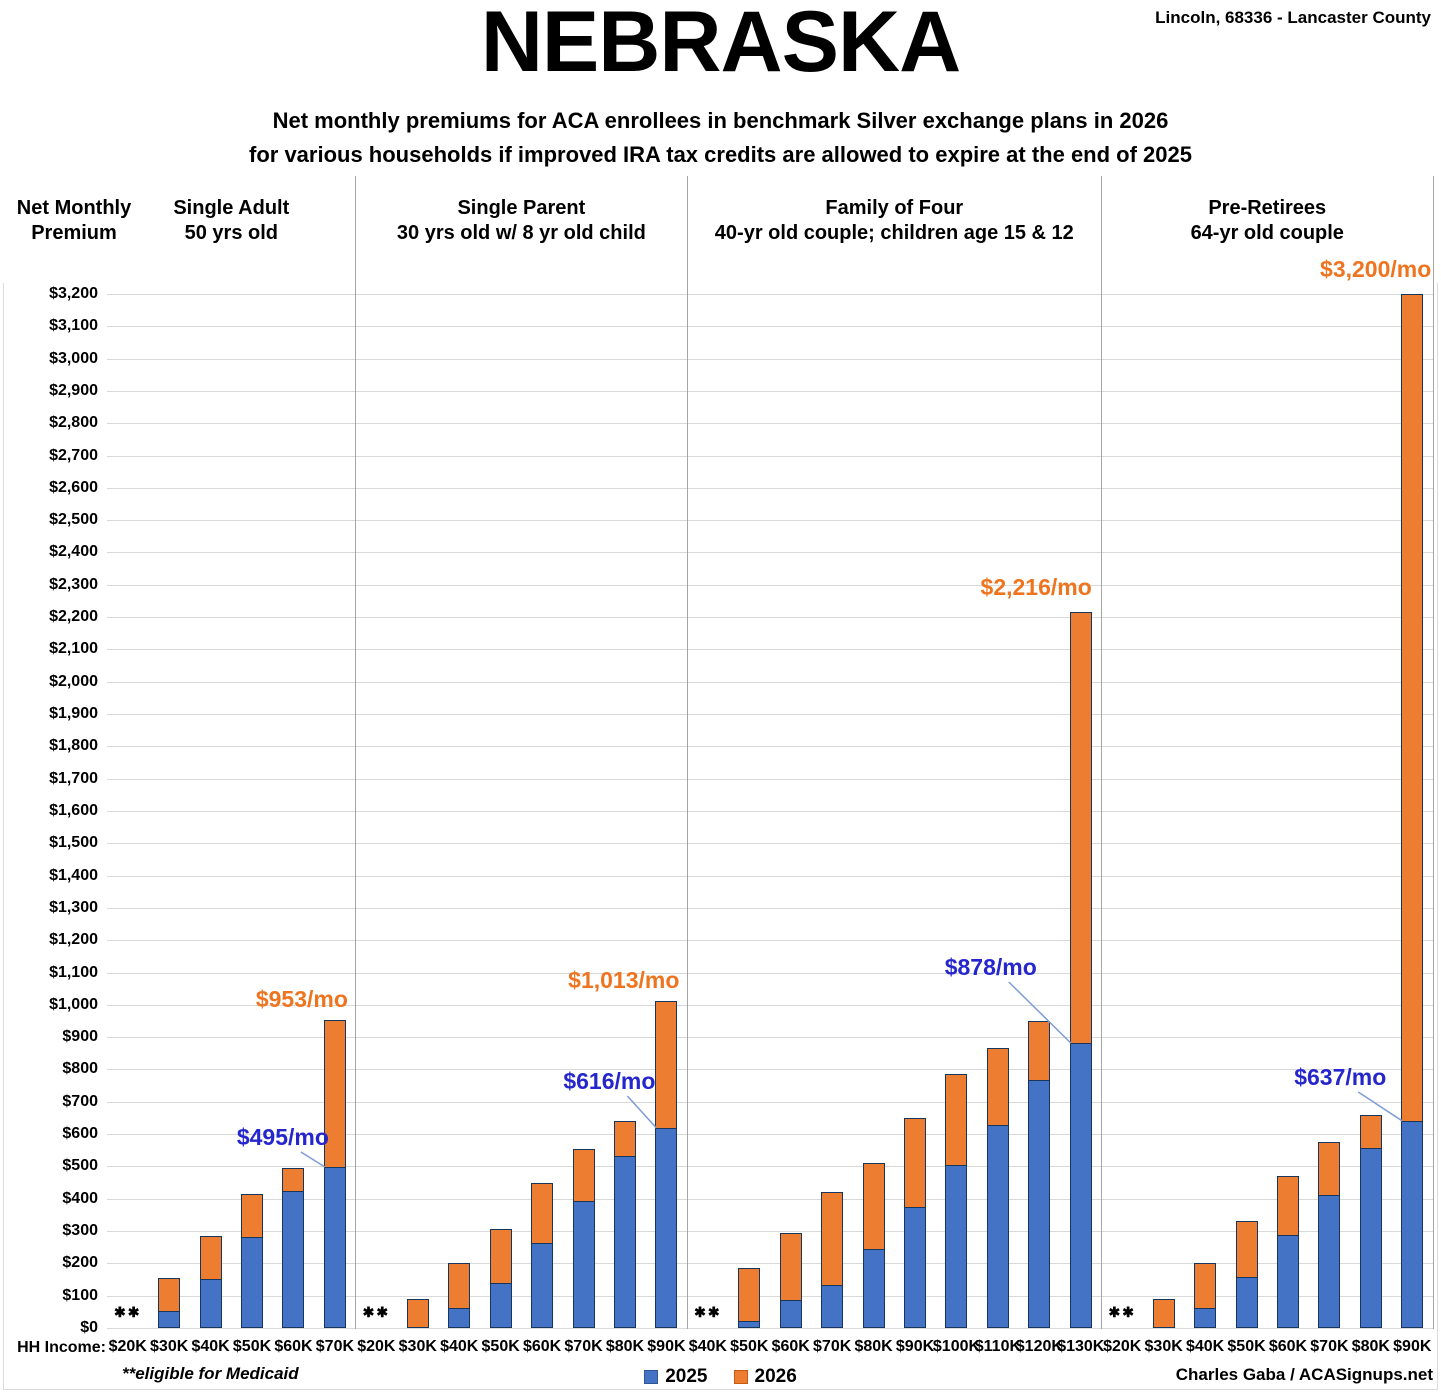  What do you see at coordinates (894, 208) in the screenshot?
I see `panel-title-line-1: Family of Four` at bounding box center [894, 208].